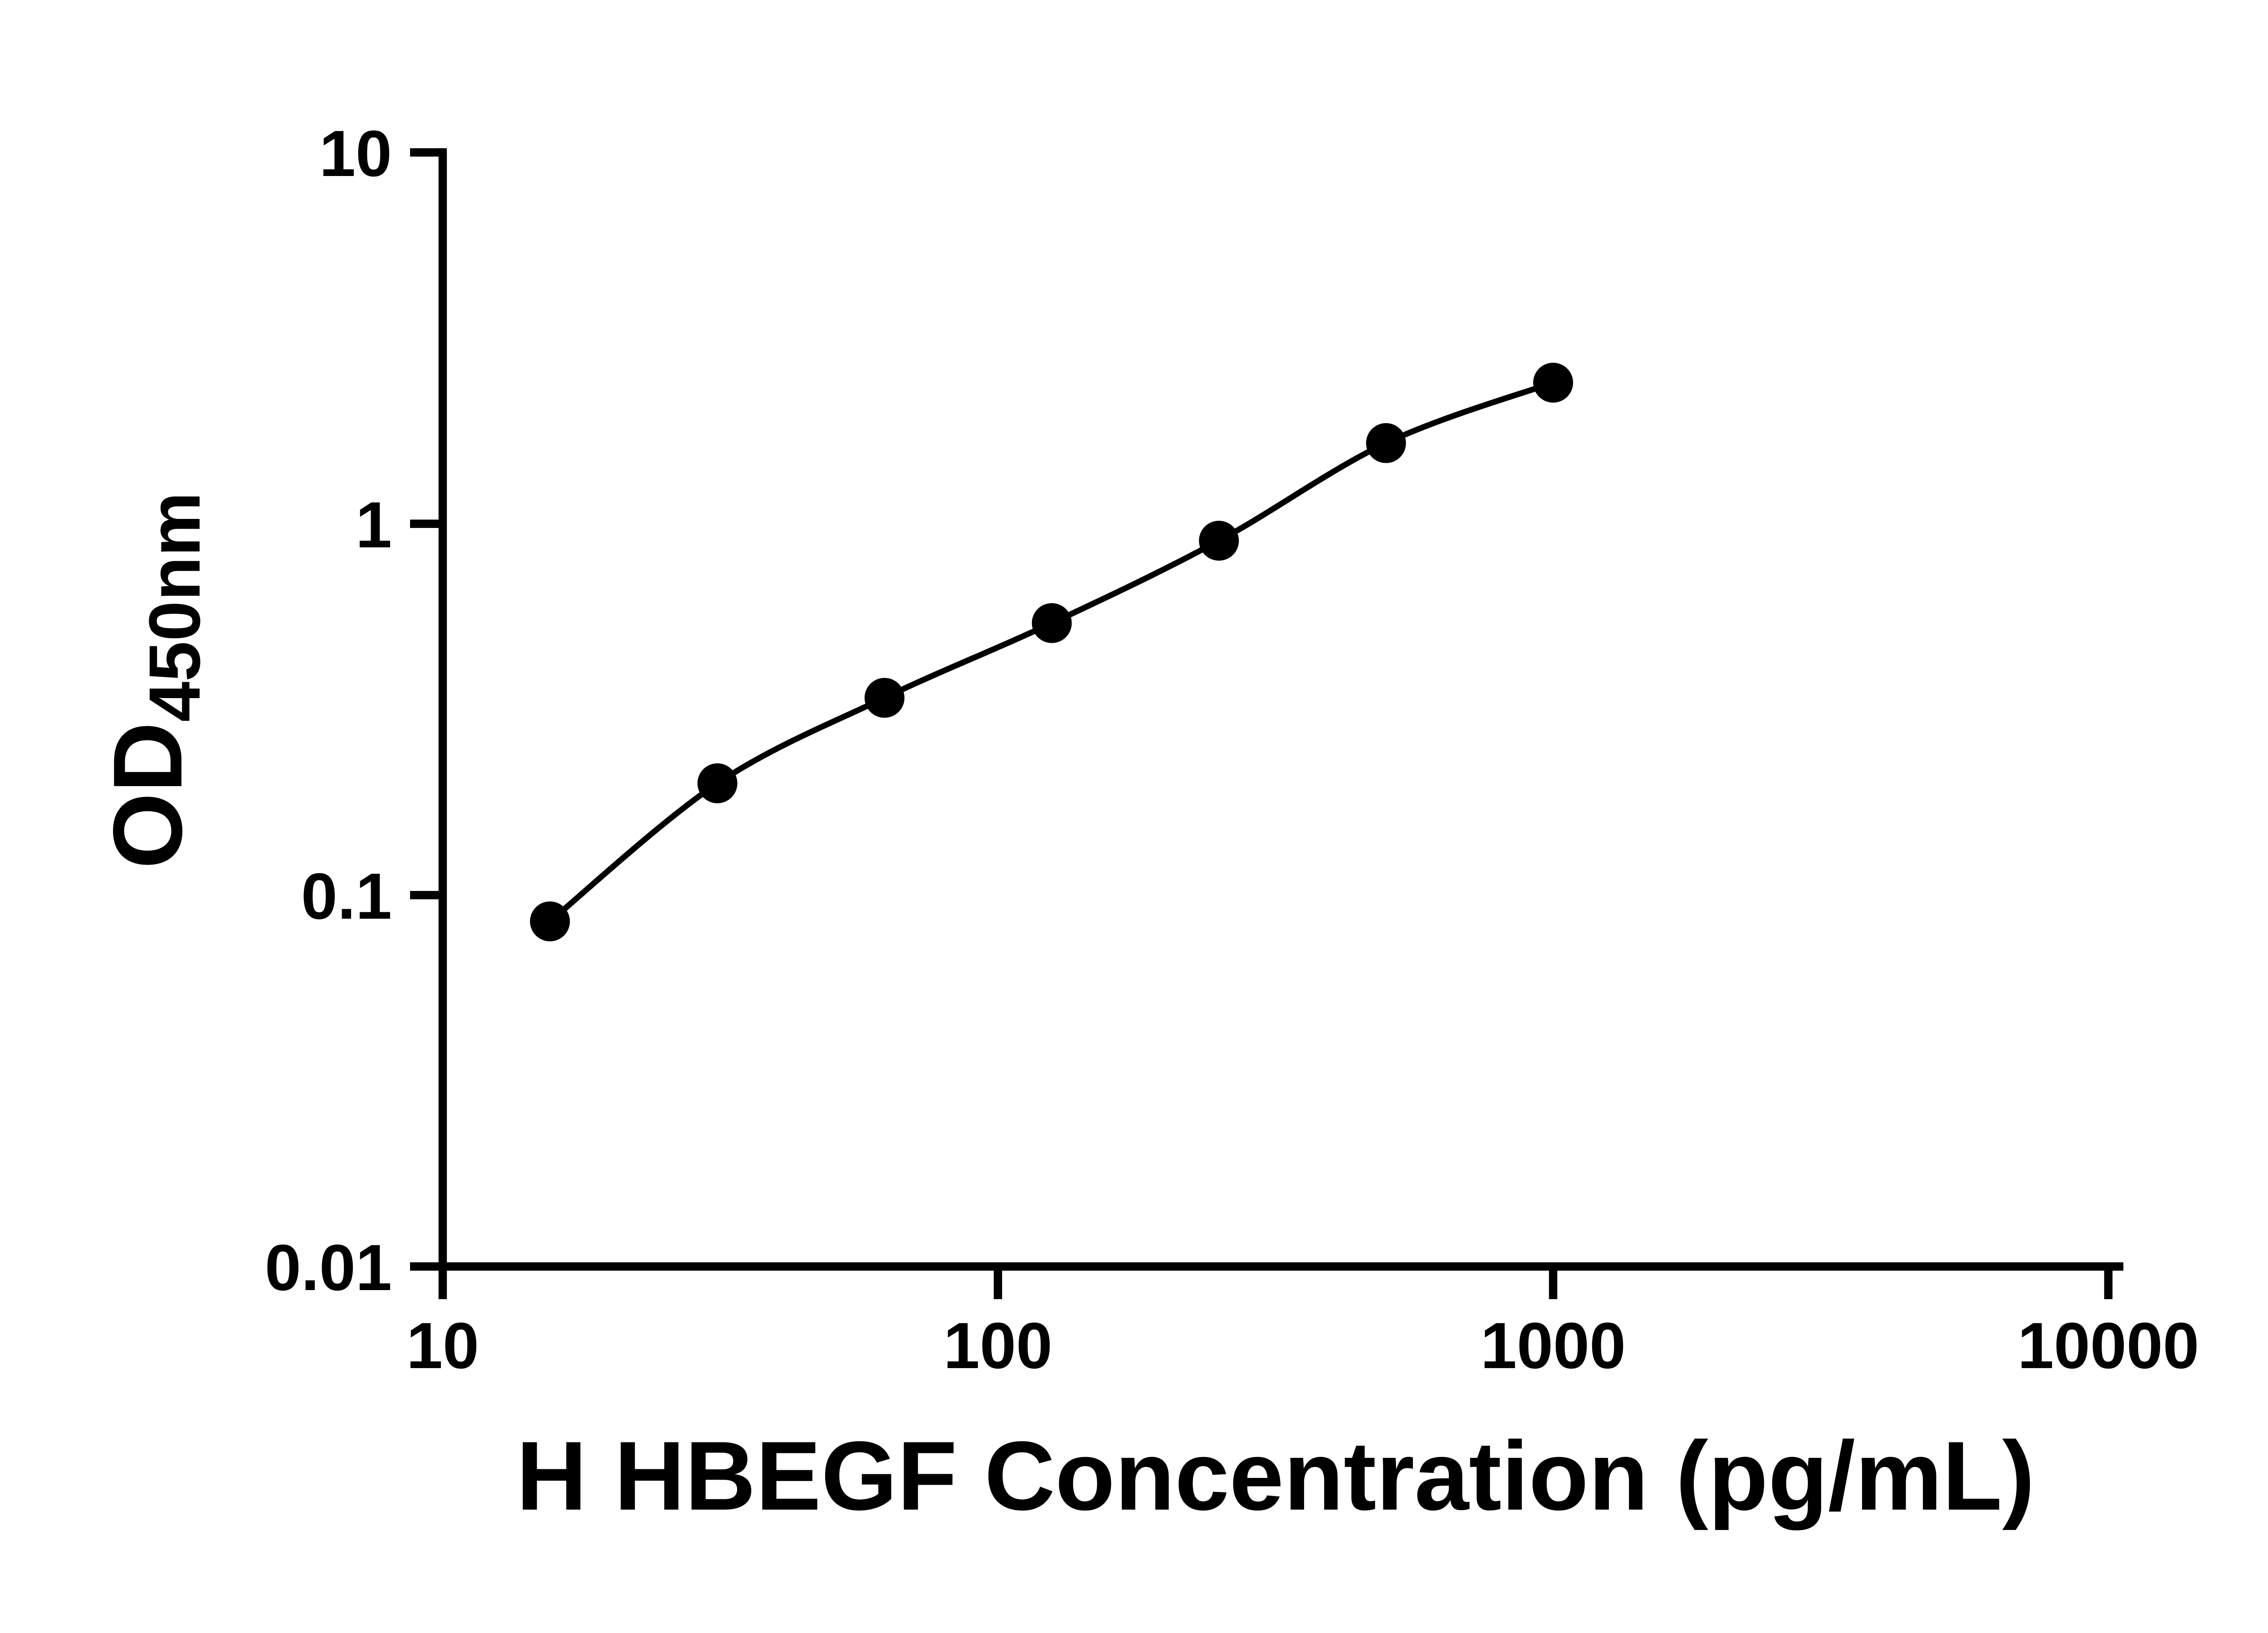 Image resolution: width=2268 pixels, height=1633 pixels. Describe the element at coordinates (374, 525) in the screenshot. I see `y-tick-label: 1` at that location.